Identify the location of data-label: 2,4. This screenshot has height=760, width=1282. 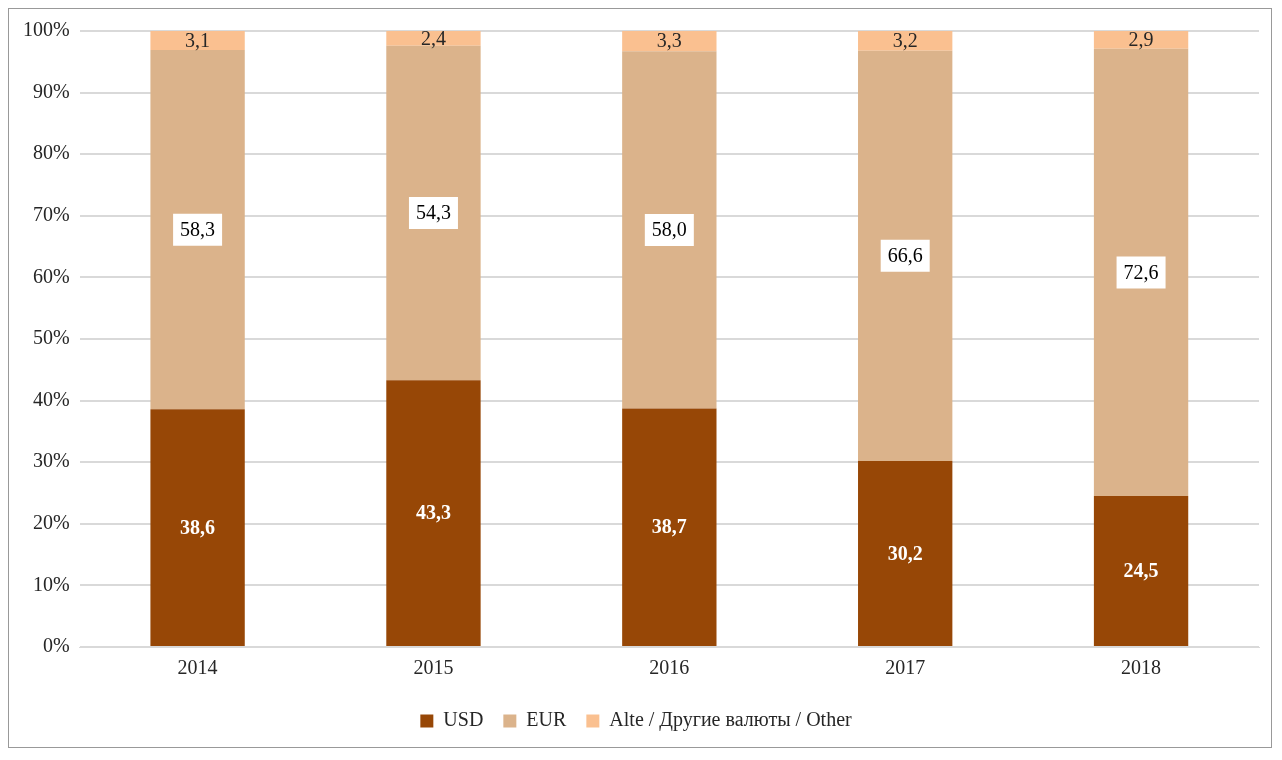
(433, 37).